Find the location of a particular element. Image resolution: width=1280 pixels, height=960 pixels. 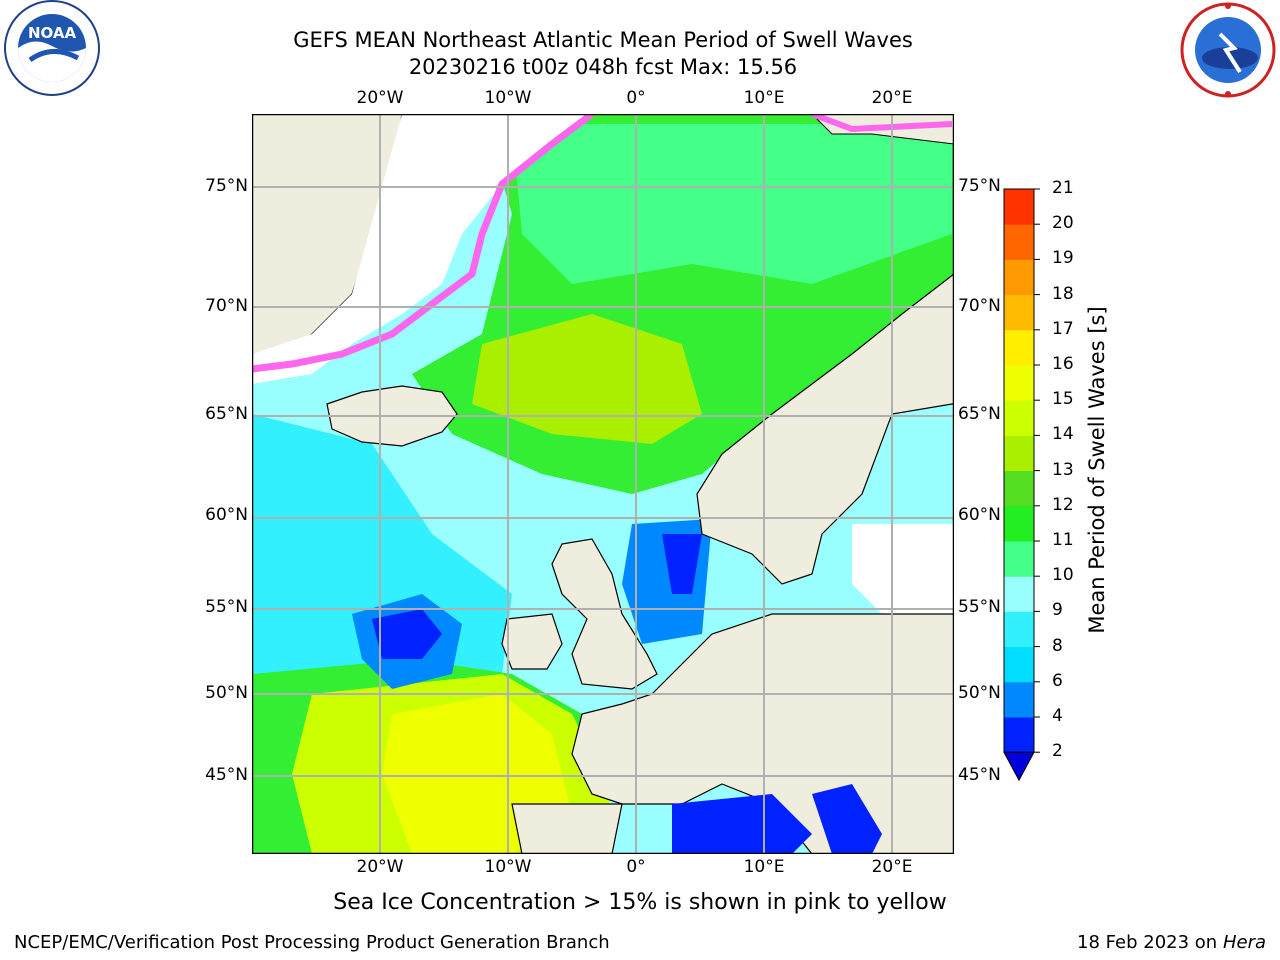

colorbar-tick-label: 17 is located at coordinates (1063, 328).